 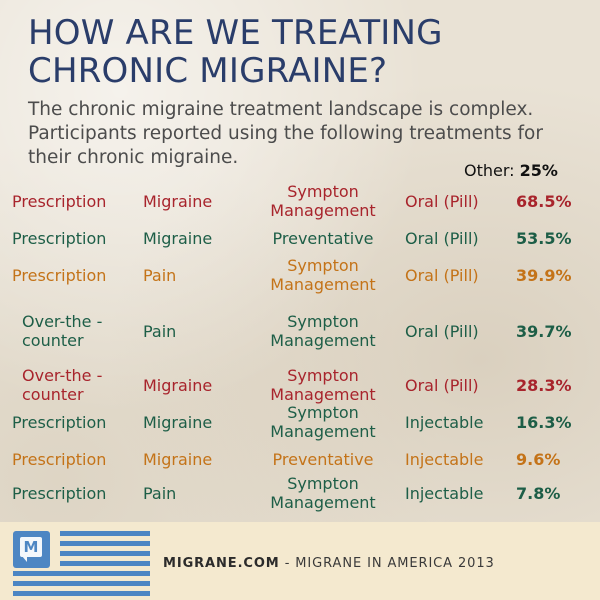 I want to click on page-title: HOW ARE WE TREATING CHRONIC MIGRAINE?, so click(x=235, y=52).